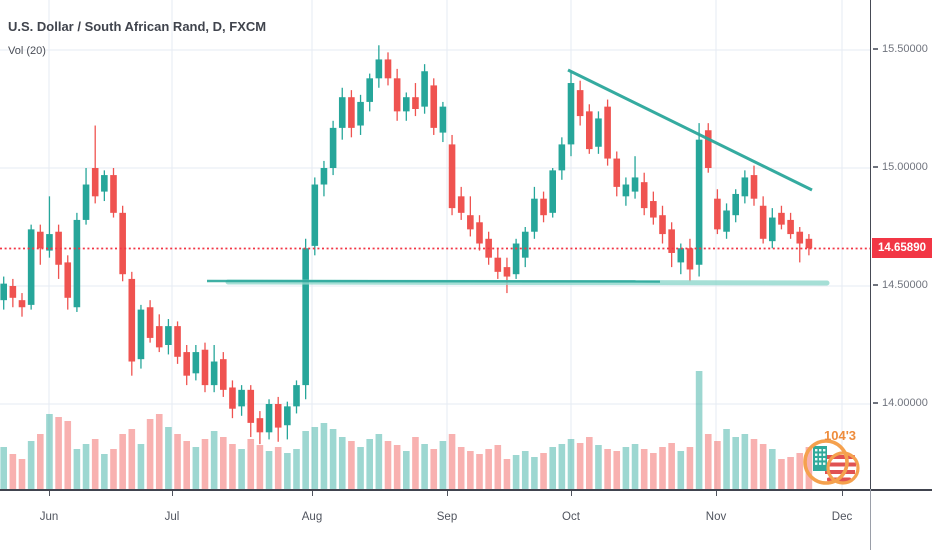  What do you see at coordinates (49, 517) in the screenshot?
I see `month-label: Jun` at bounding box center [49, 517].